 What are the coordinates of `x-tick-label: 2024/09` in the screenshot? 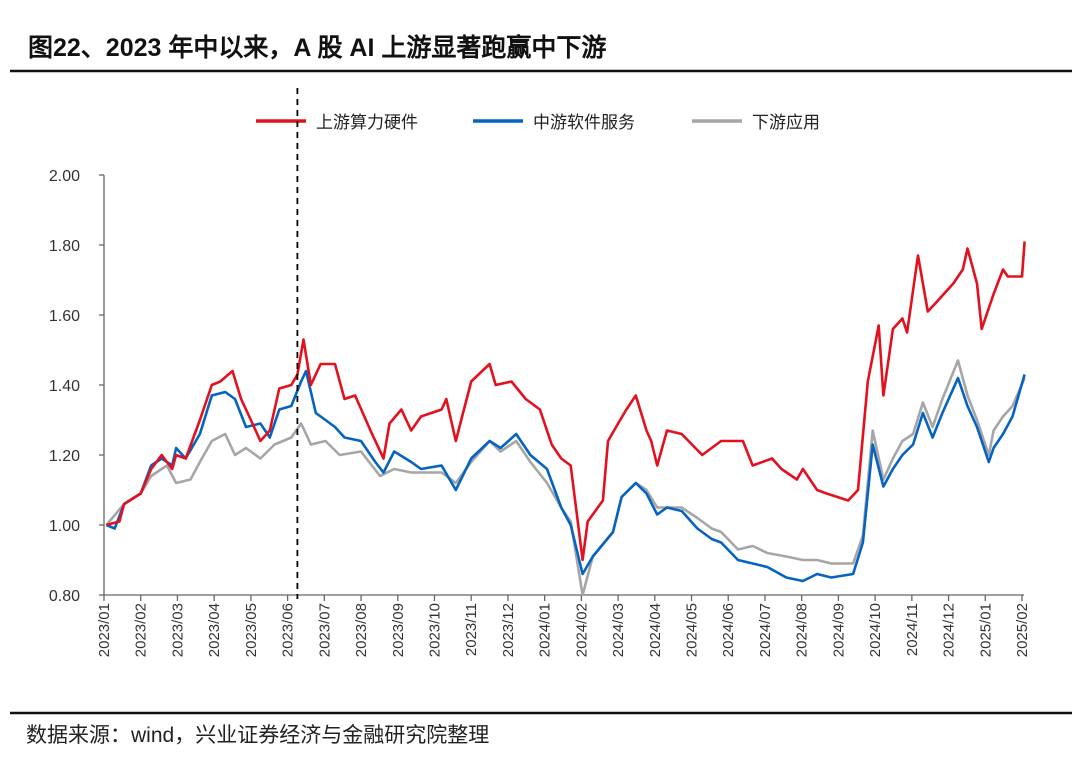 It's located at (838, 630).